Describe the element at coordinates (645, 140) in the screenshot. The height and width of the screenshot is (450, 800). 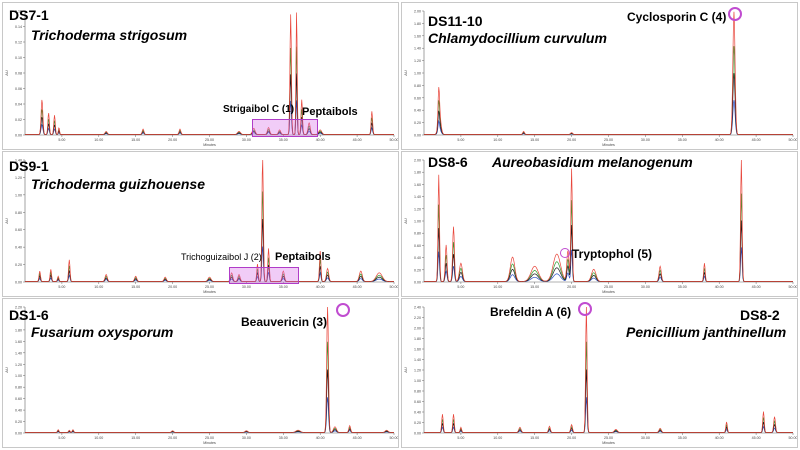
I see `x-tick-label: 30.00` at that location.